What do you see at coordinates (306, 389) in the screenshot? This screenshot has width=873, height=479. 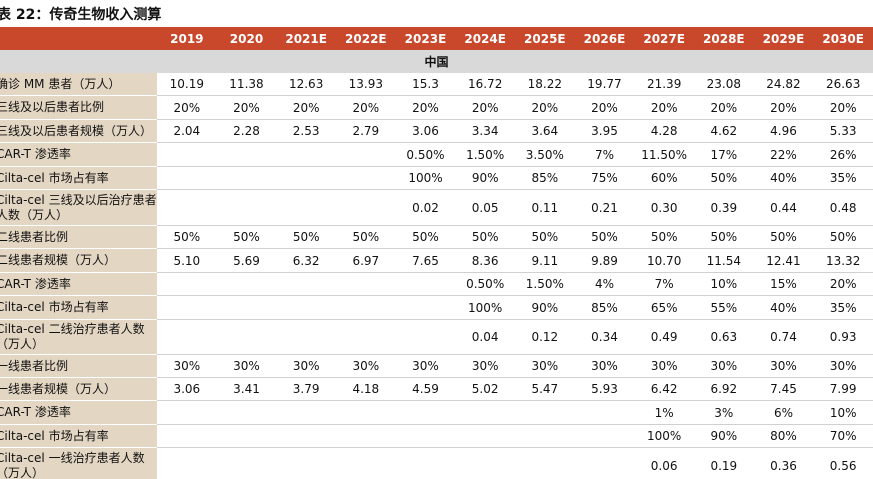 I see `cell: 3.79` at bounding box center [306, 389].